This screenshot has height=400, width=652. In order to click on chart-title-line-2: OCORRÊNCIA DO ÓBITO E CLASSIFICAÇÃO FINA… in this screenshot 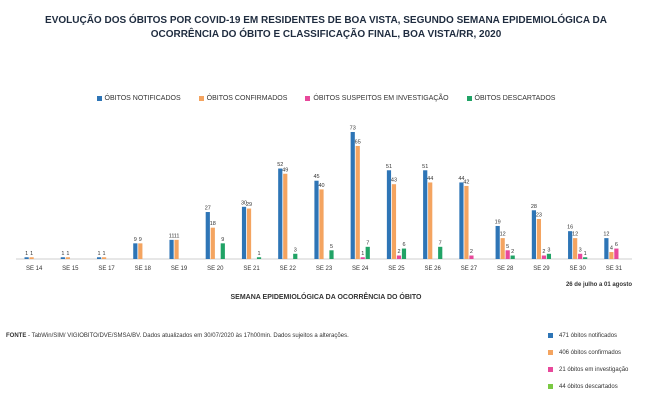, I will do `click(326, 34)`.